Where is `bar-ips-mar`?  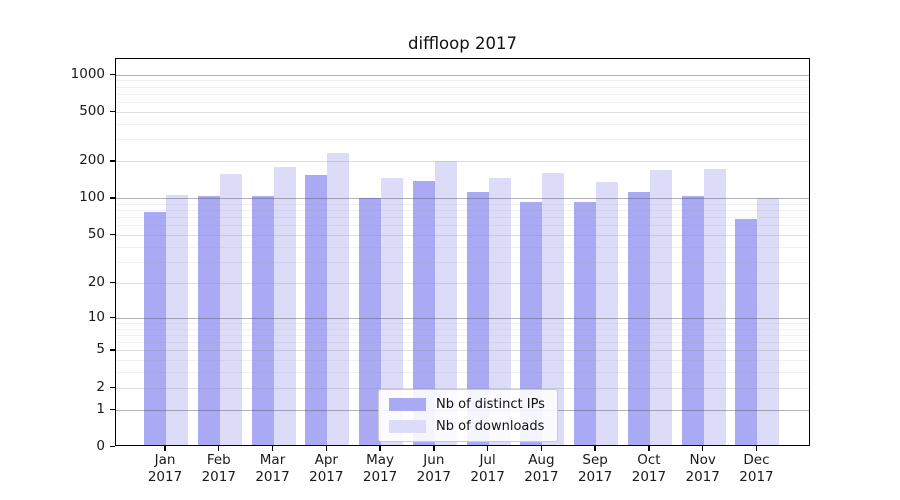 bar-ips-mar is located at coordinates (262, 320).